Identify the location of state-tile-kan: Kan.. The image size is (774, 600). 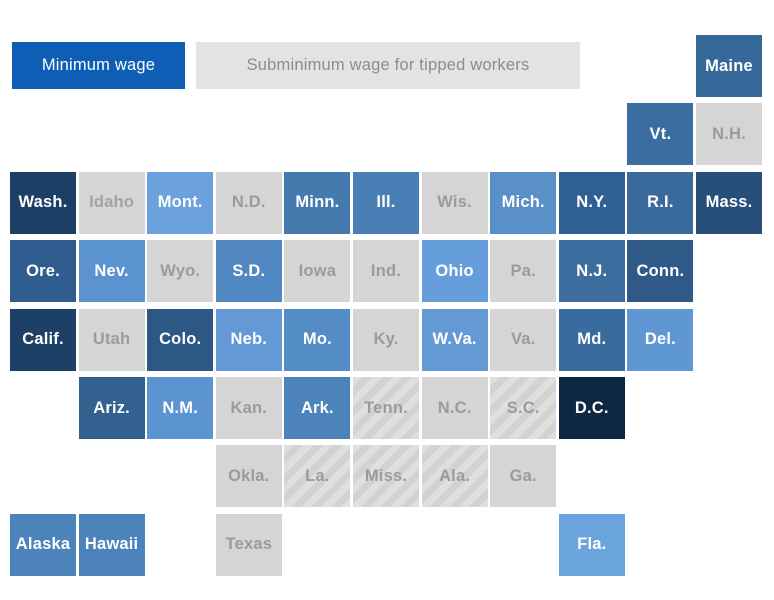
(248, 408).